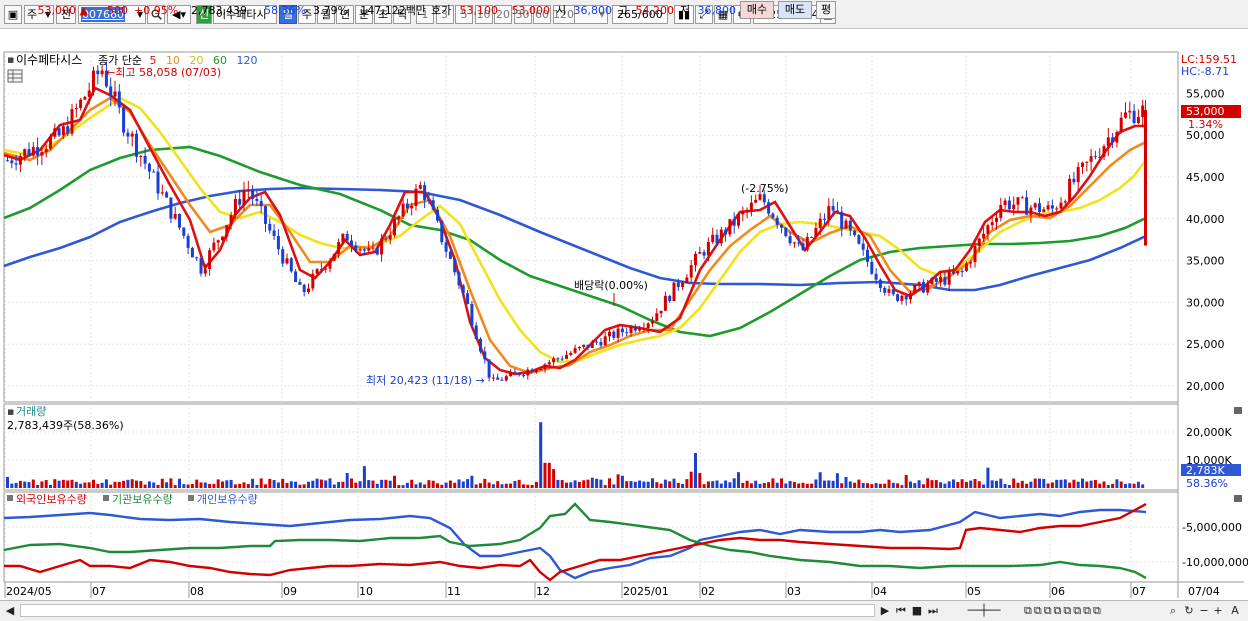  I want to click on window-menu-icon: ▣, so click(13, 14).